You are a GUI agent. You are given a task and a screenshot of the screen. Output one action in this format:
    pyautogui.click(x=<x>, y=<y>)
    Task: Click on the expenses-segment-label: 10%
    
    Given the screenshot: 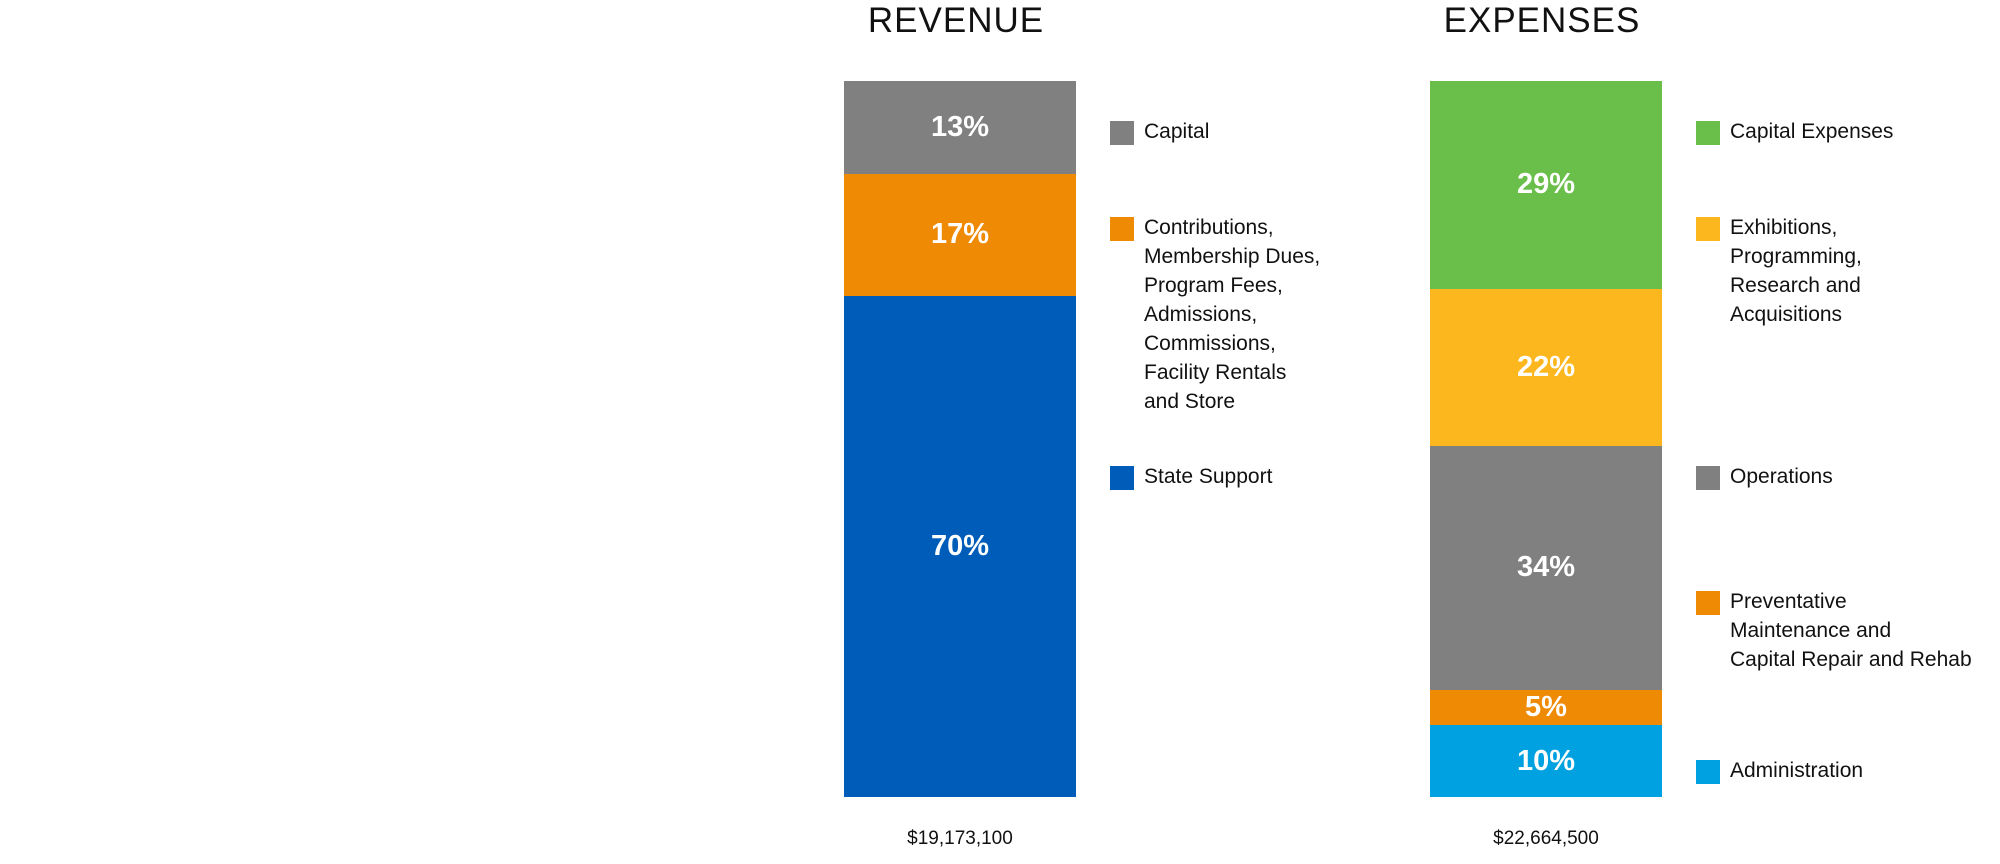 What is the action you would take?
    pyautogui.click(x=1546, y=760)
    